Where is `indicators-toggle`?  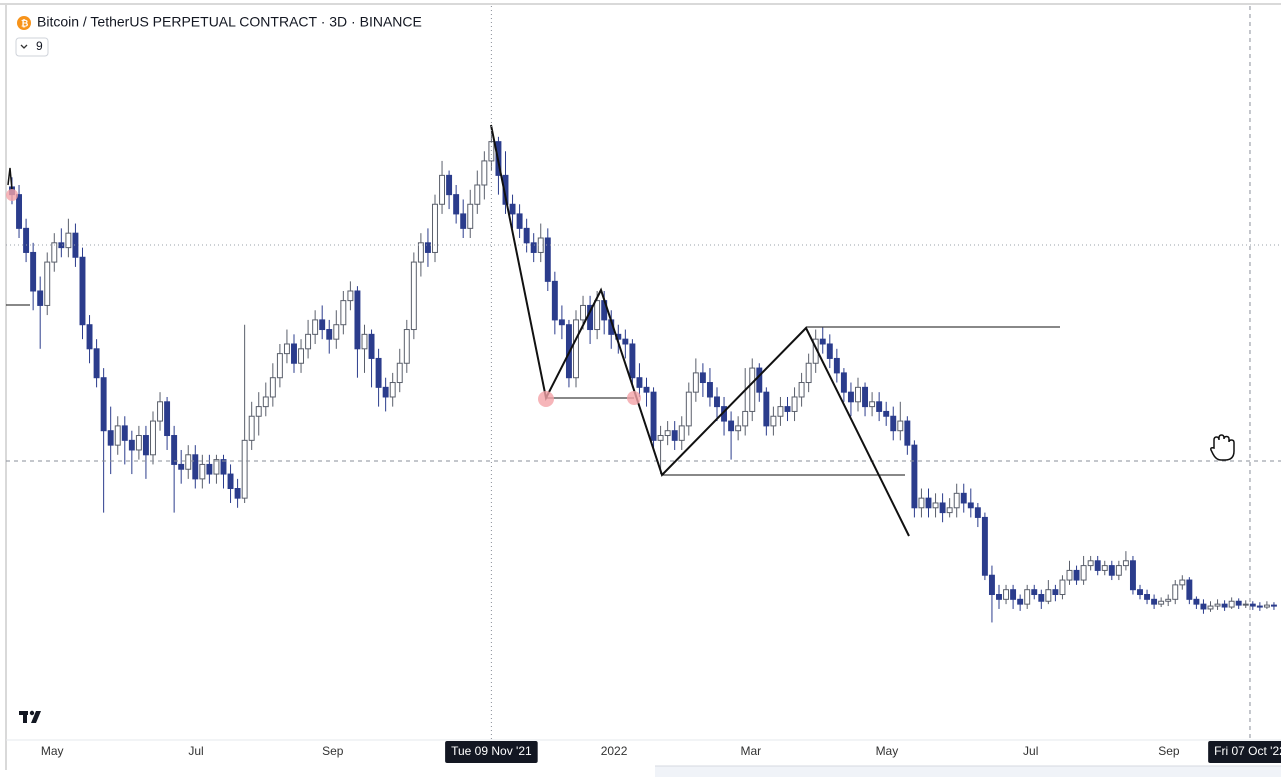 indicators-toggle is located at coordinates (32, 47).